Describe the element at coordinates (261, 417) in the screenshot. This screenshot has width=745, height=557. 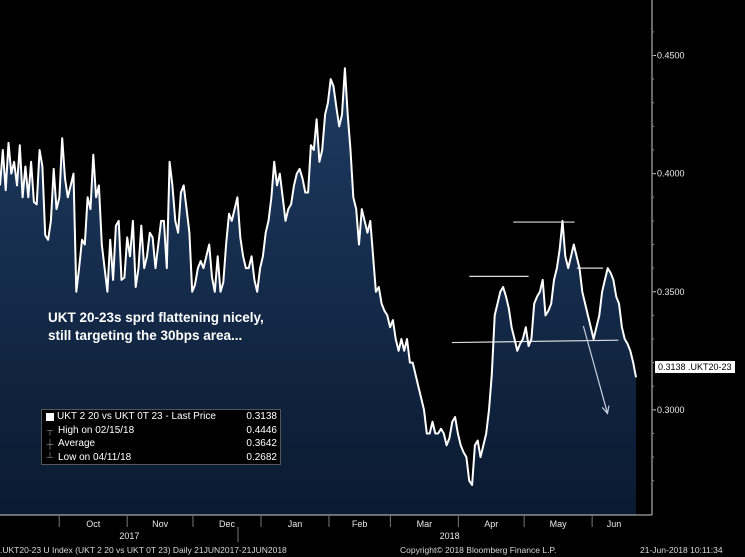
I see `legend-title-value: 0.3138` at that location.